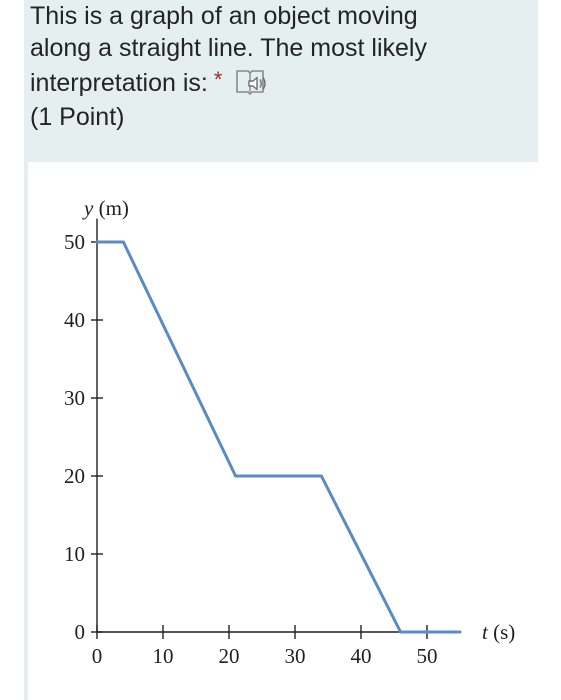 The image size is (561, 700). What do you see at coordinates (361, 656) in the screenshot?
I see `x-tick-label: 40` at bounding box center [361, 656].